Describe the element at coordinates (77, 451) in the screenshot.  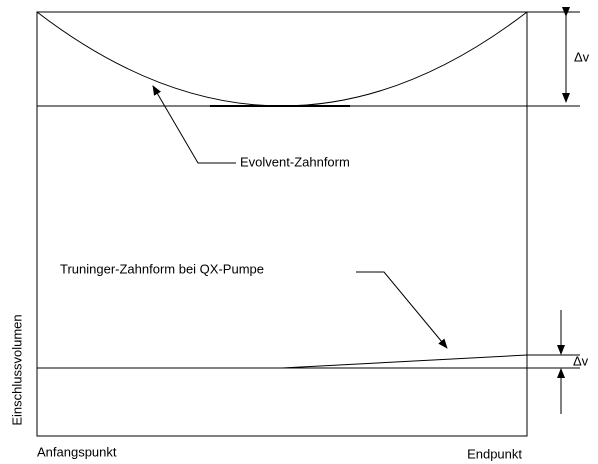
I see `x-start-label: Anfangspunkt` at that location.